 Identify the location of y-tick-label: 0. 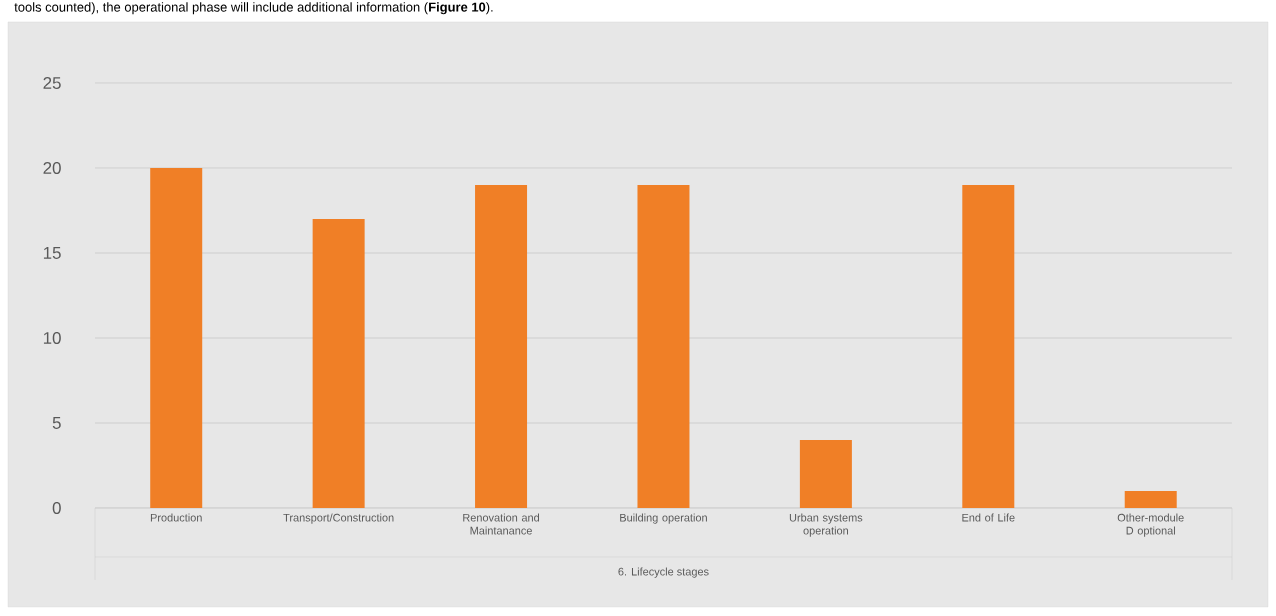
(56, 507).